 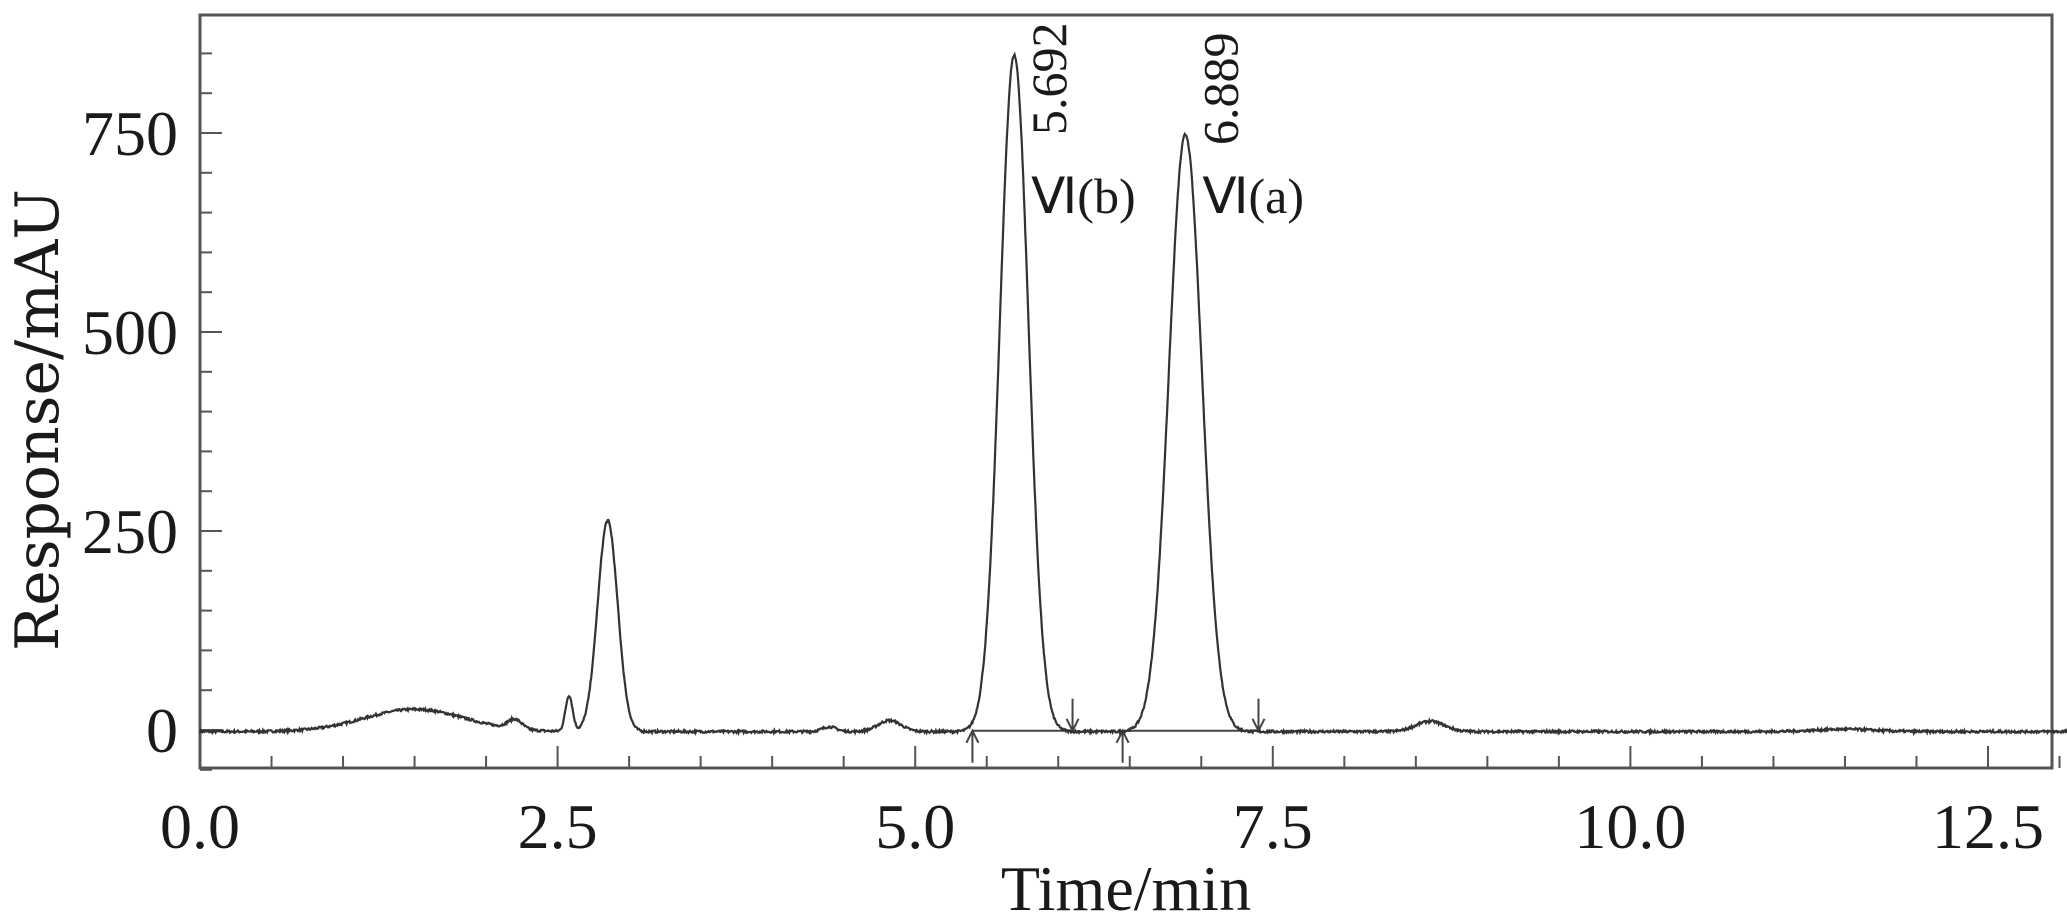 I want to click on x-tick-label: 10.0, so click(x=1630, y=826).